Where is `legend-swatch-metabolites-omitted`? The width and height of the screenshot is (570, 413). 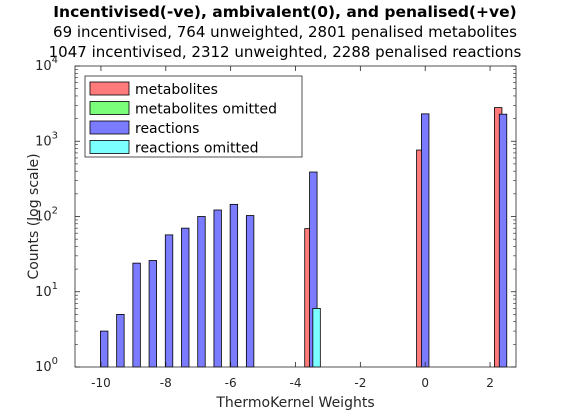 legend-swatch-metabolites-omitted is located at coordinates (109, 108).